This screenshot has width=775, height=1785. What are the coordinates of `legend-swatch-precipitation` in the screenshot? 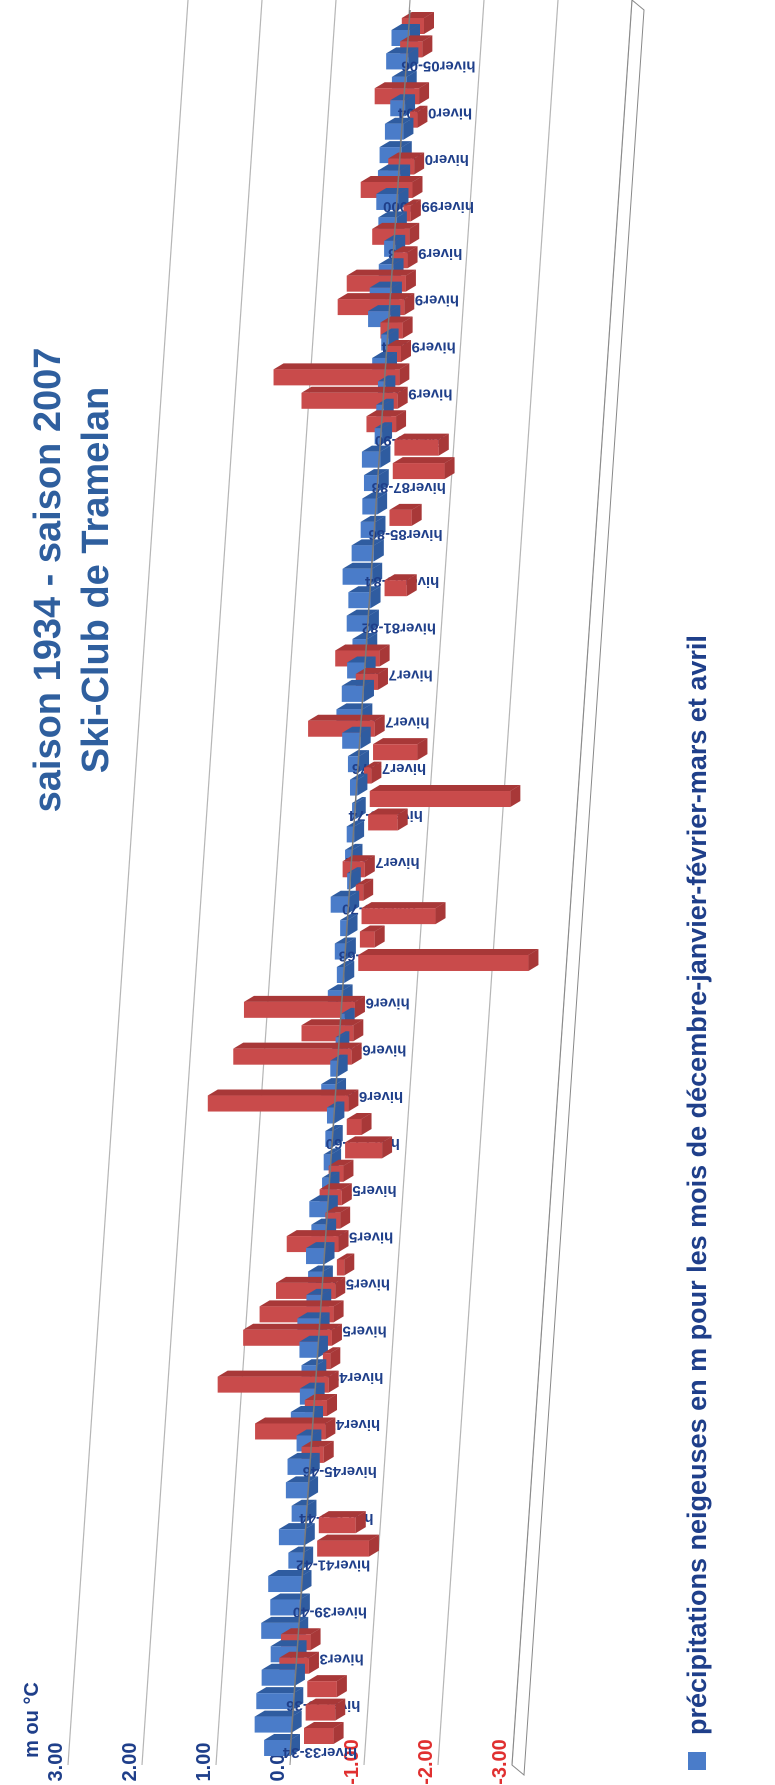 It's located at (697, 1761).